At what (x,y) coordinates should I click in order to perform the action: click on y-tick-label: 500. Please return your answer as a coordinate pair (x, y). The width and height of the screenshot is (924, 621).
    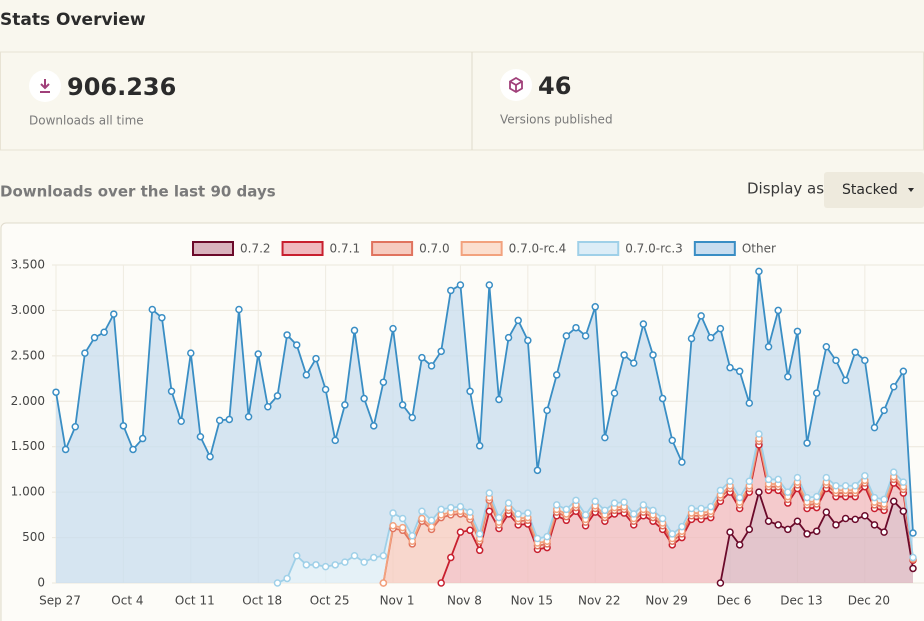
    Looking at the image, I should click on (33, 537).